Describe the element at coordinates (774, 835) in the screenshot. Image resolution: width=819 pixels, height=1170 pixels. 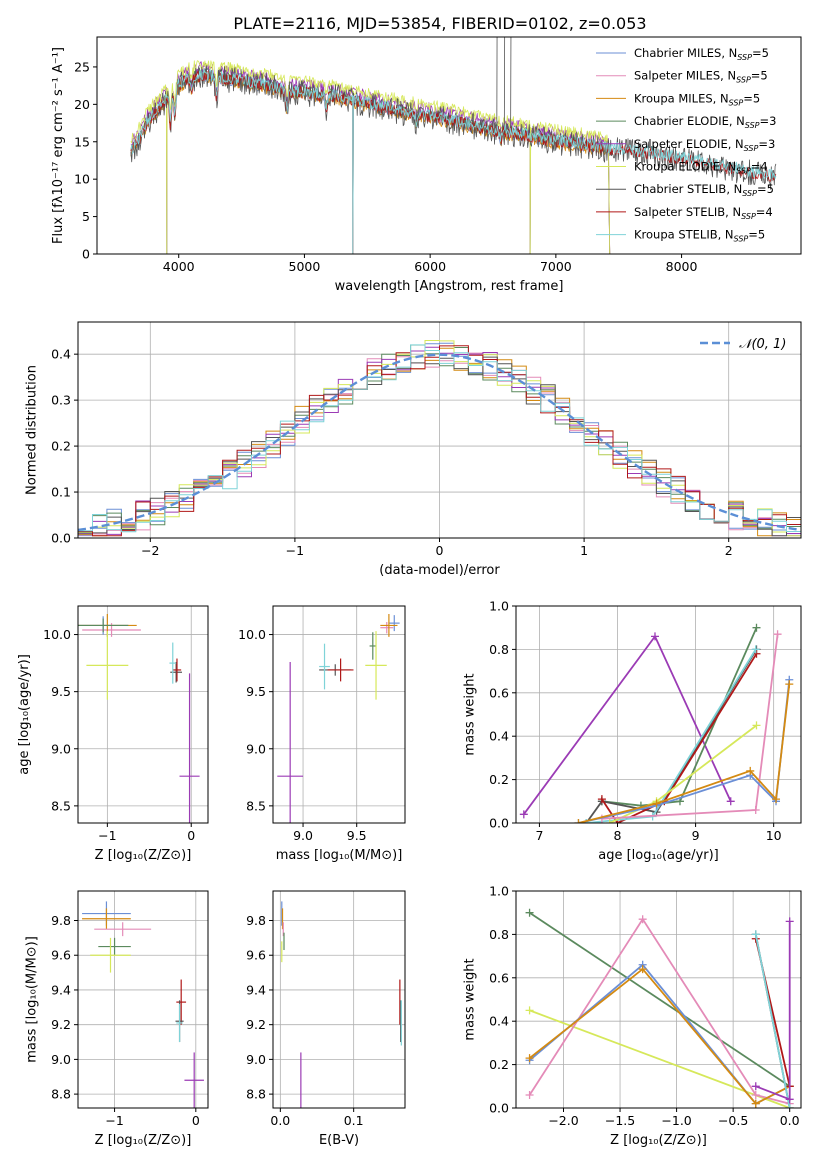
I see `x-tick-label: 10` at that location.